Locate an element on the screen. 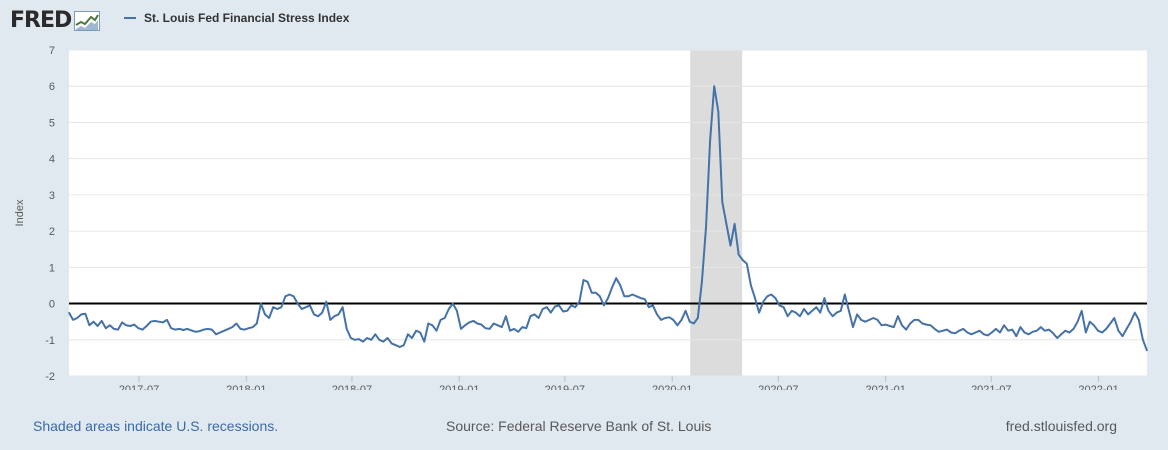  fred-logo-graph-icon is located at coordinates (87, 20).